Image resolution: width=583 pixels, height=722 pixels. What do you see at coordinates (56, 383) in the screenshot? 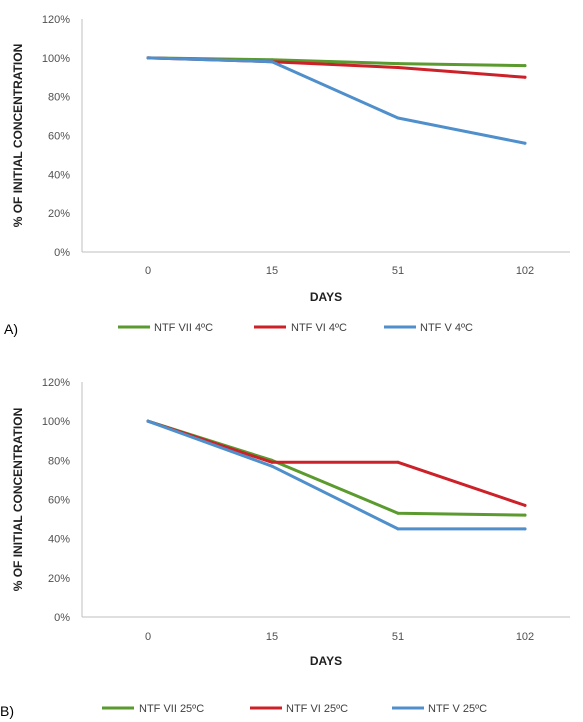
I see `chart-b-y-tick-label: 120%` at bounding box center [56, 383].